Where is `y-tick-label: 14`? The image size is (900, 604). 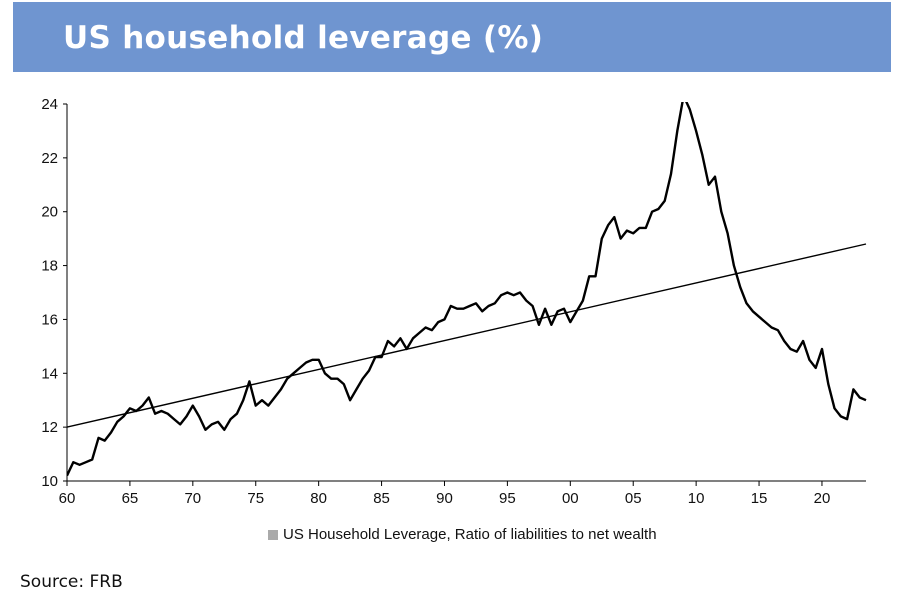 y-tick-label: 14 is located at coordinates (49, 373).